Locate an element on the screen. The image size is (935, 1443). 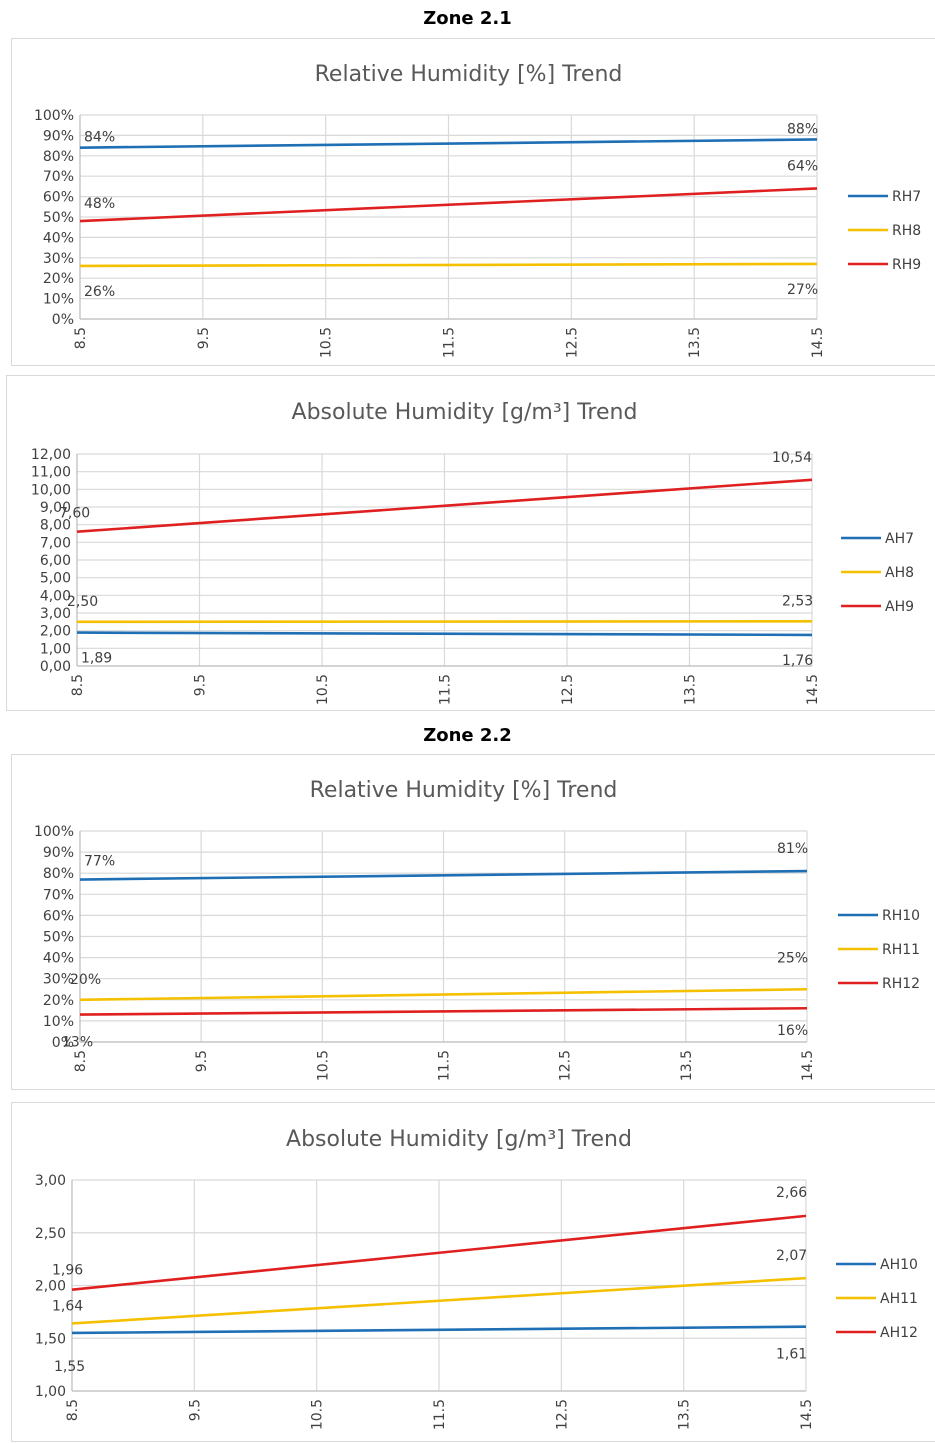
series-line-rh8 is located at coordinates (448, 265).